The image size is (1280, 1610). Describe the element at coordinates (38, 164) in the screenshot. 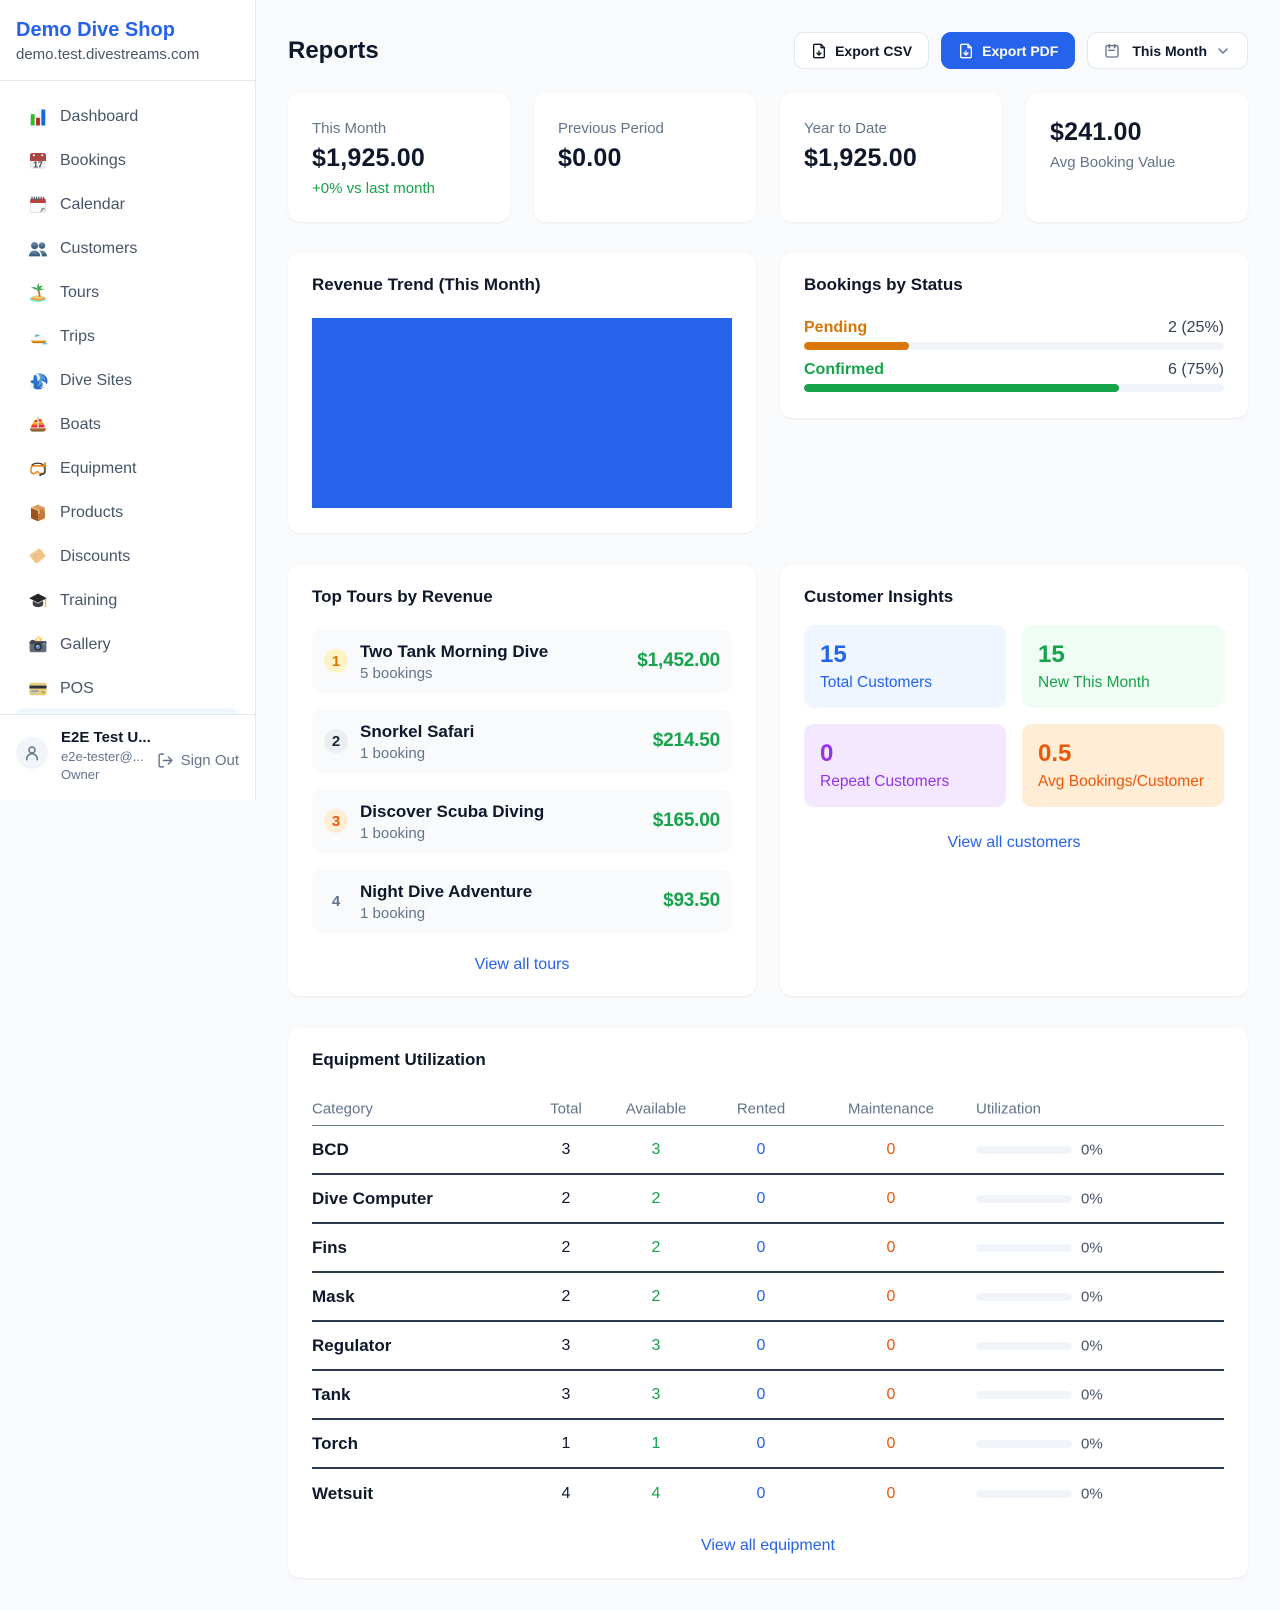

I see `svg-text: 17` at that location.